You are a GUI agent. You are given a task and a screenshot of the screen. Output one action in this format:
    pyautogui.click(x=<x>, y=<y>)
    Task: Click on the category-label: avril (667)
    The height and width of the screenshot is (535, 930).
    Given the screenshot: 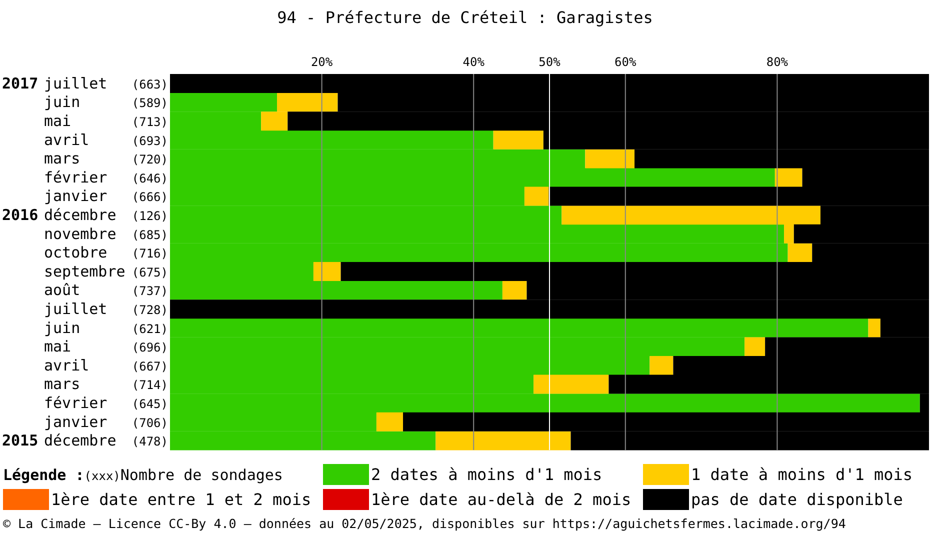 What is the action you would take?
    pyautogui.click(x=106, y=365)
    